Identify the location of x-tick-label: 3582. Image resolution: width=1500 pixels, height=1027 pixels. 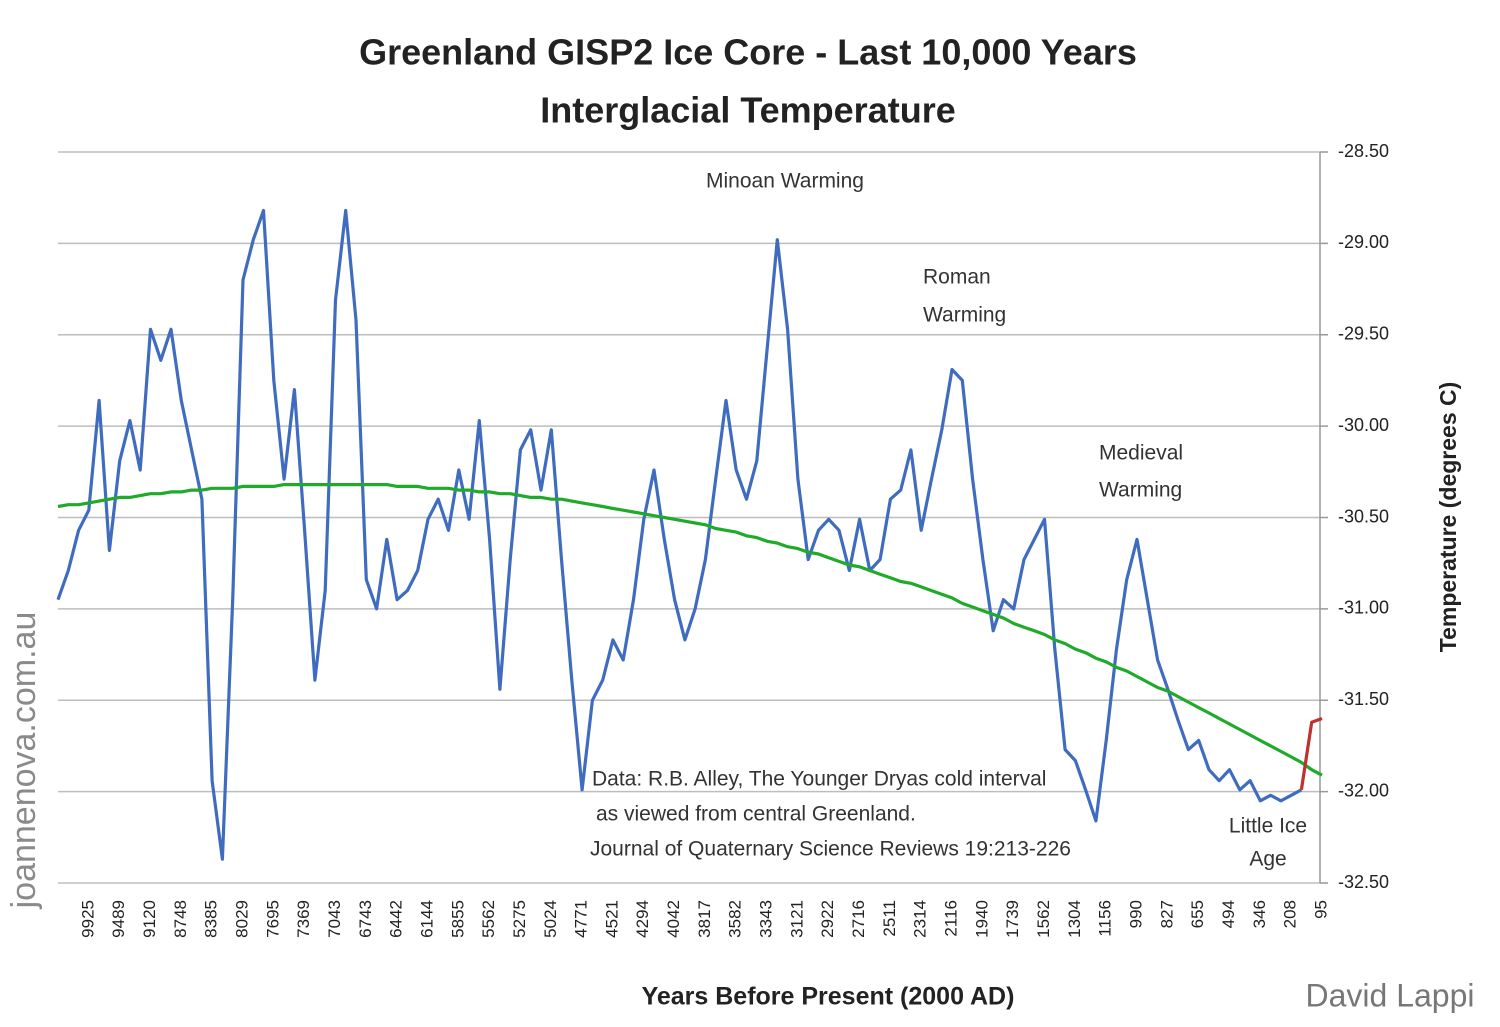
(735, 919).